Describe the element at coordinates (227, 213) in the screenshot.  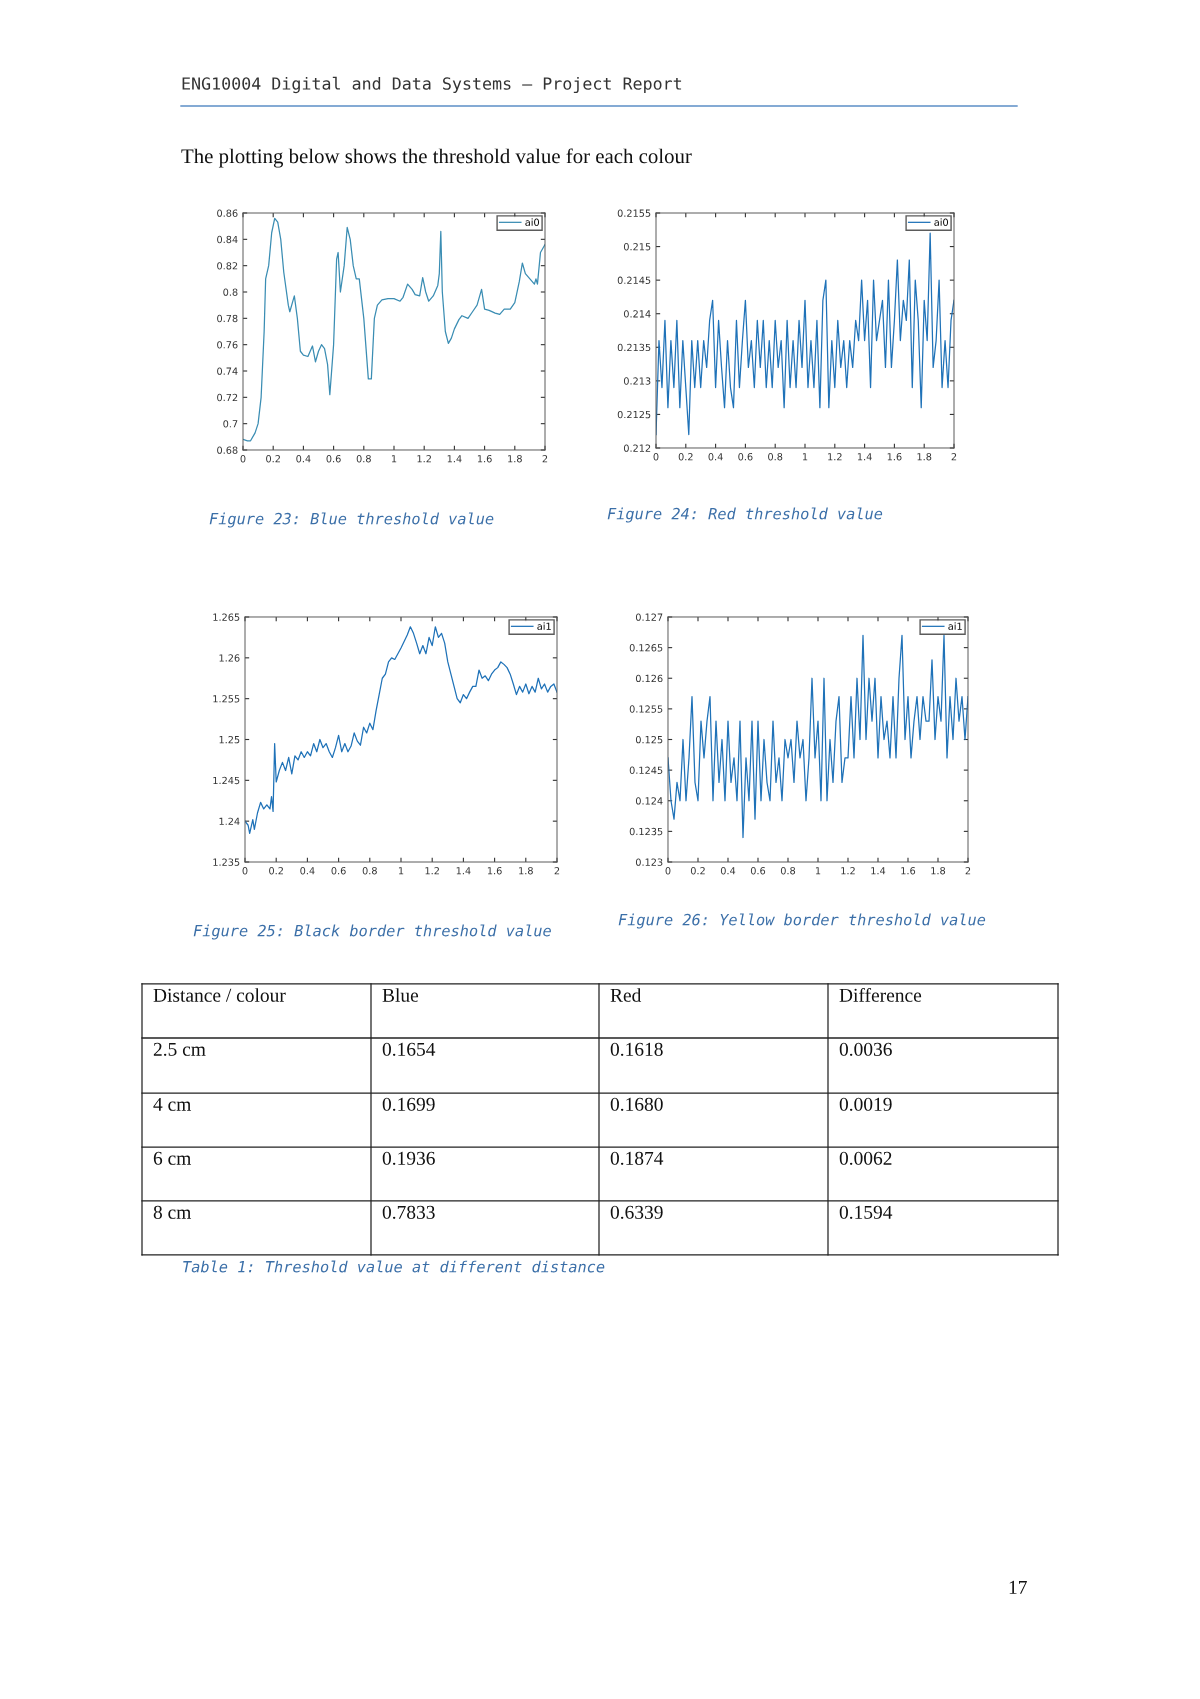
I see `y-tick-label: 0.86` at that location.